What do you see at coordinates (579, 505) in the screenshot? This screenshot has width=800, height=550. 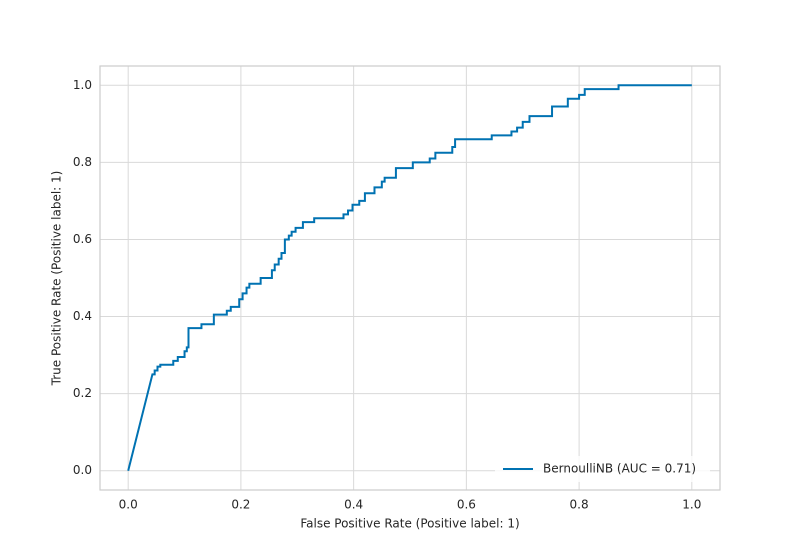 I see `x-tick-label: 0.8` at bounding box center [579, 505].